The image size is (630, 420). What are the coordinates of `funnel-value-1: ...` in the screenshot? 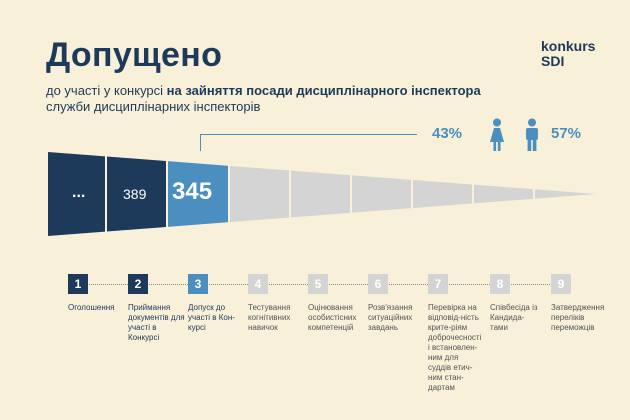 It's located at (79, 192).